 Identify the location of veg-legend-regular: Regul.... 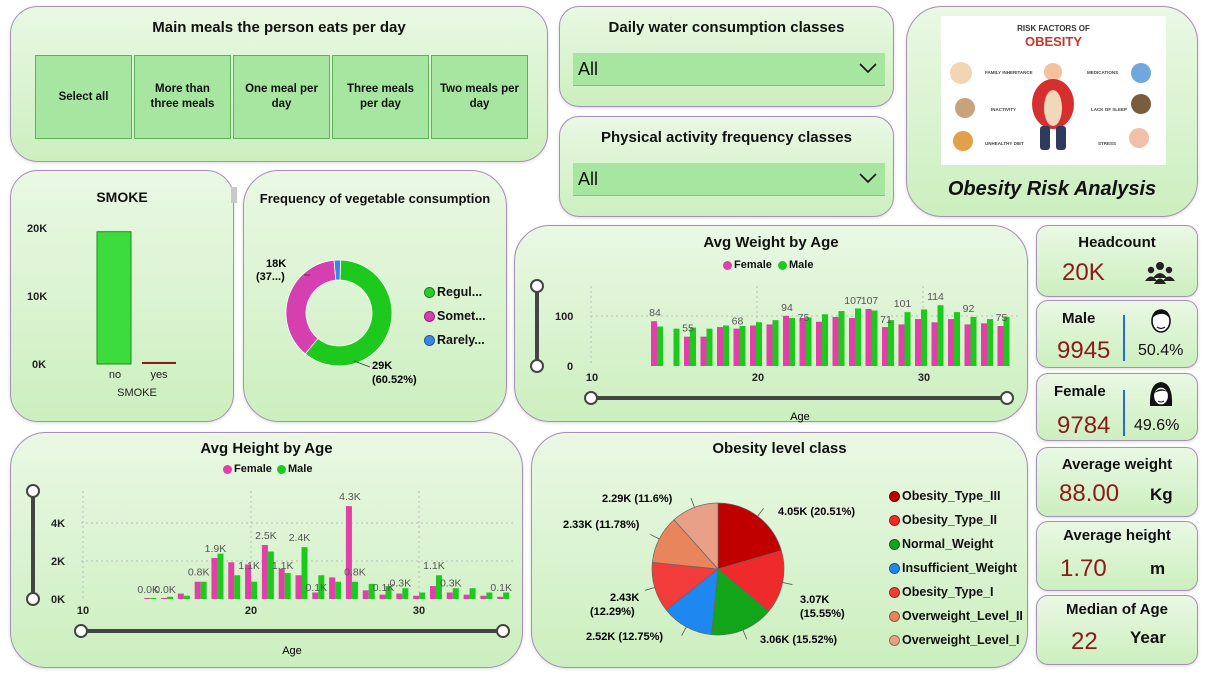
(453, 292).